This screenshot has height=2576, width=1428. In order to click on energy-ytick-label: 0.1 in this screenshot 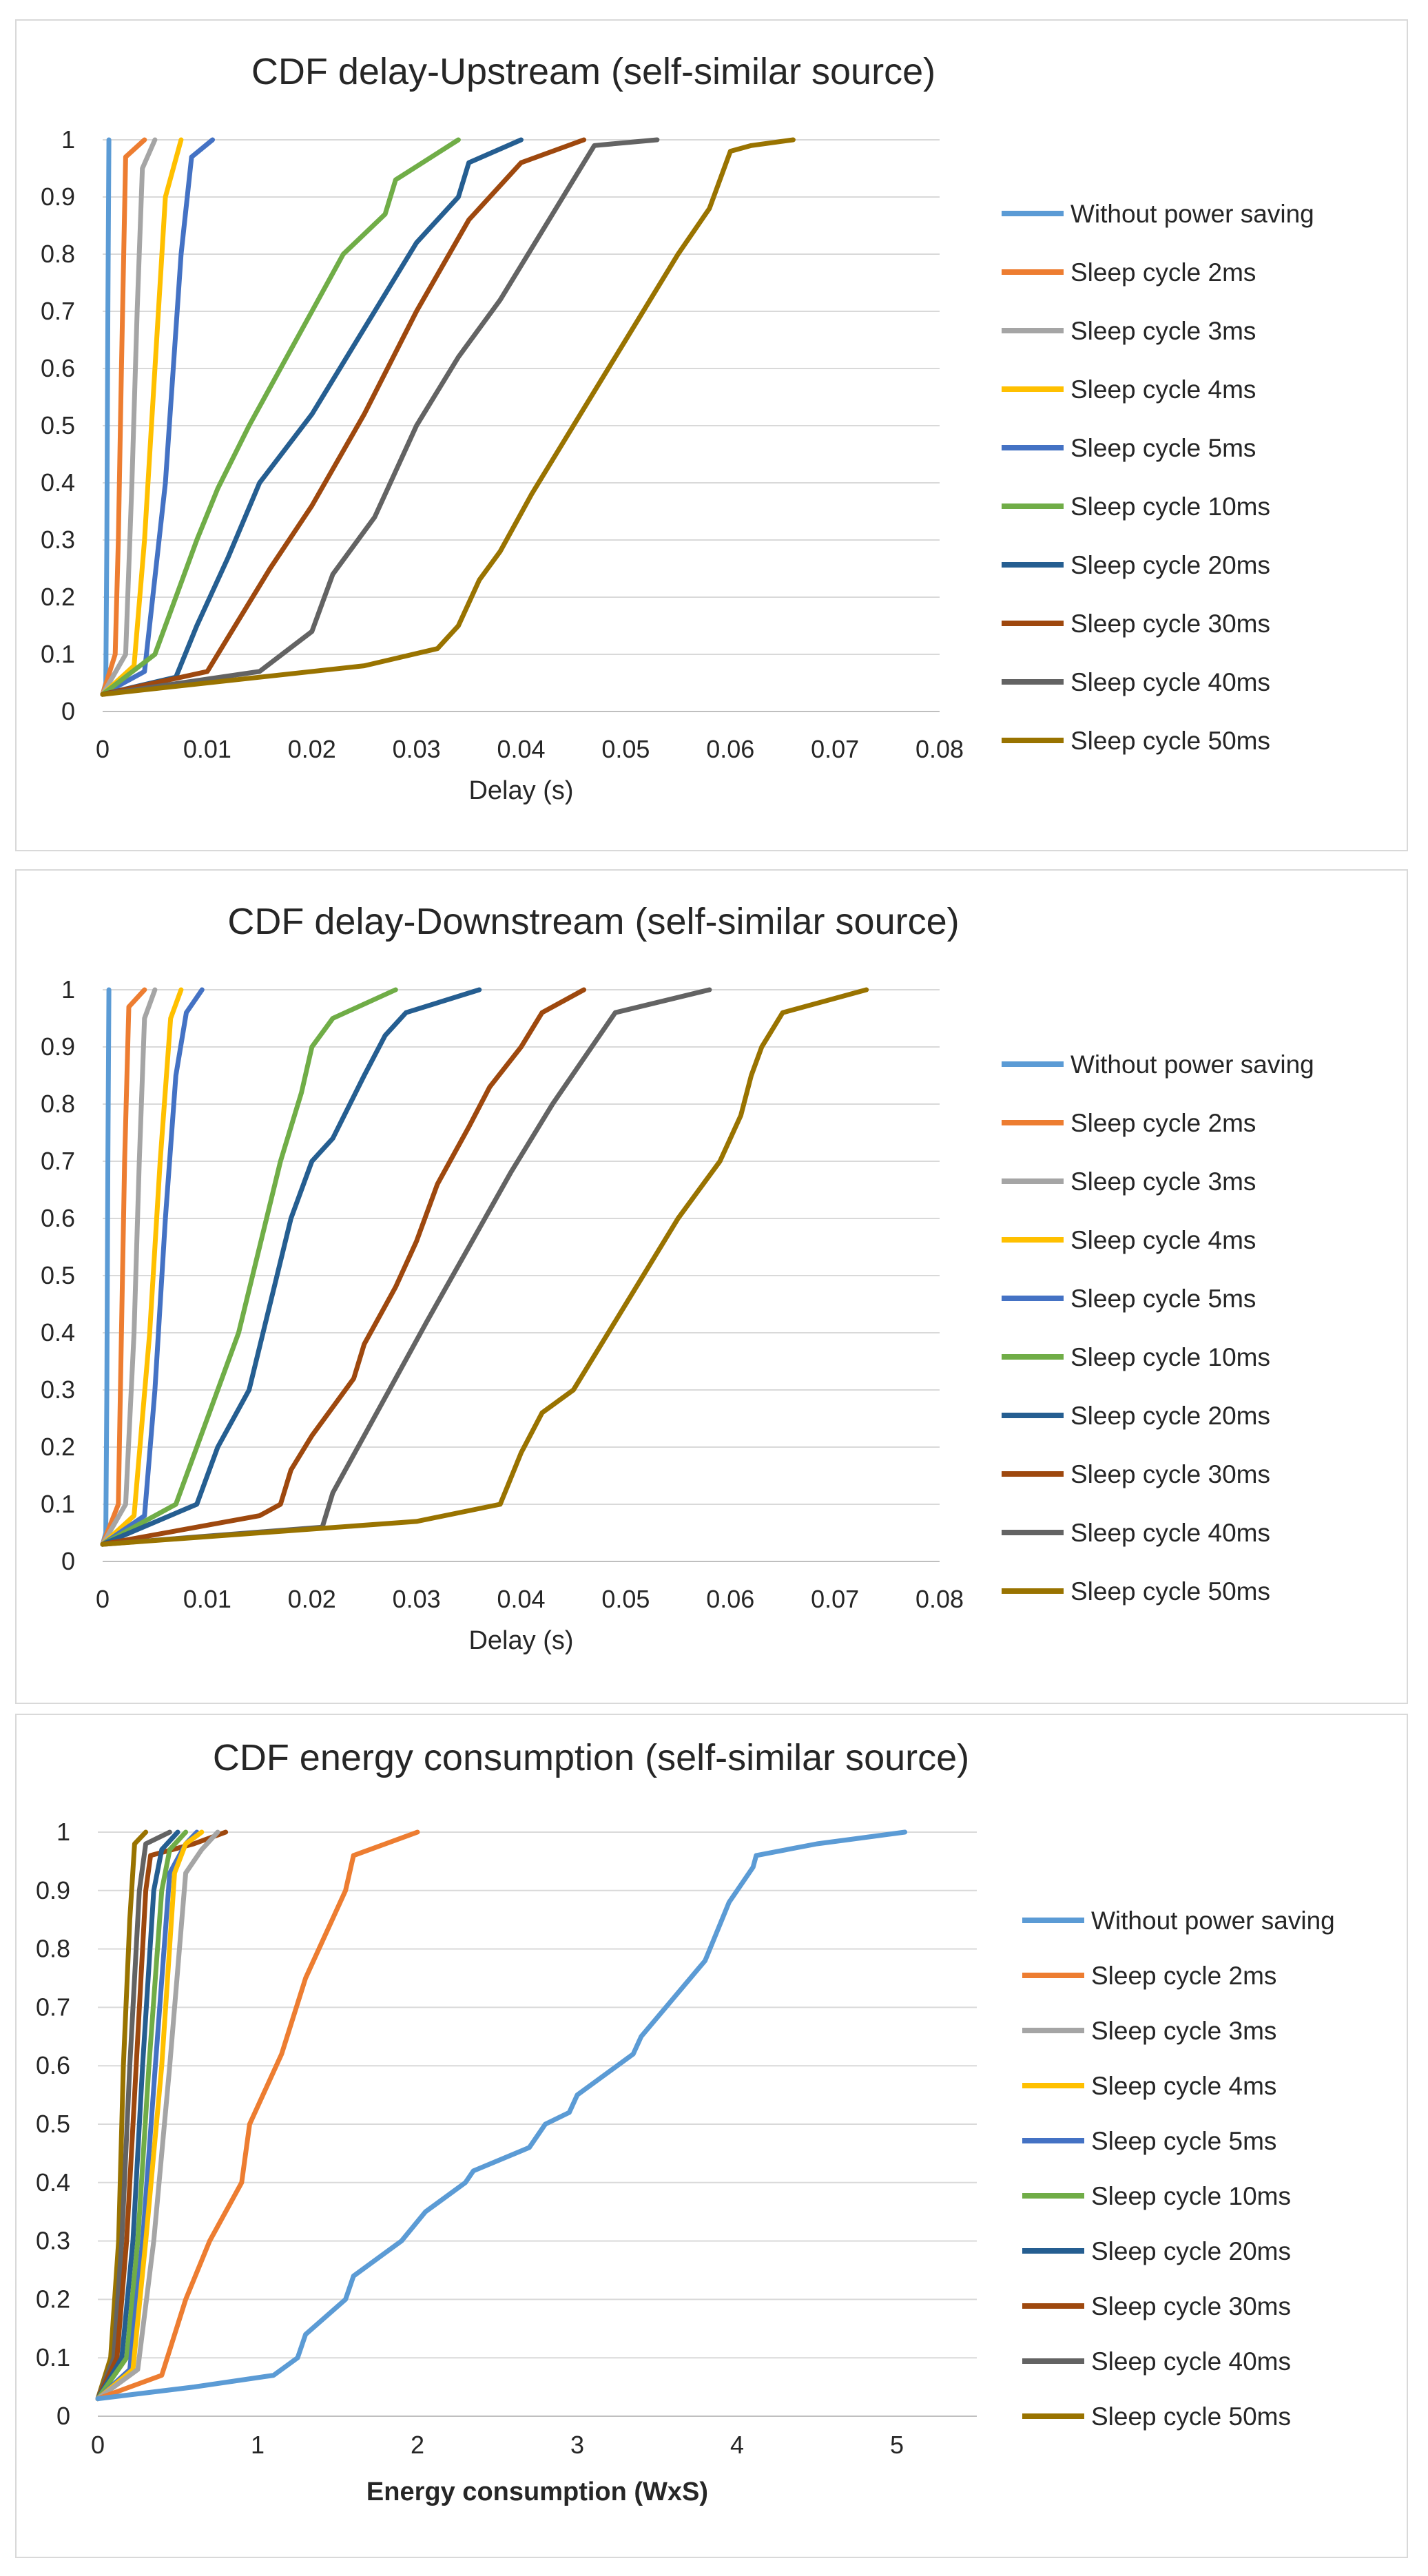, I will do `click(53, 2357)`.